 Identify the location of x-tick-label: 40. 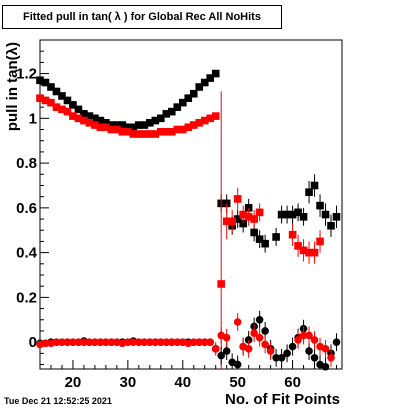
(182, 382).